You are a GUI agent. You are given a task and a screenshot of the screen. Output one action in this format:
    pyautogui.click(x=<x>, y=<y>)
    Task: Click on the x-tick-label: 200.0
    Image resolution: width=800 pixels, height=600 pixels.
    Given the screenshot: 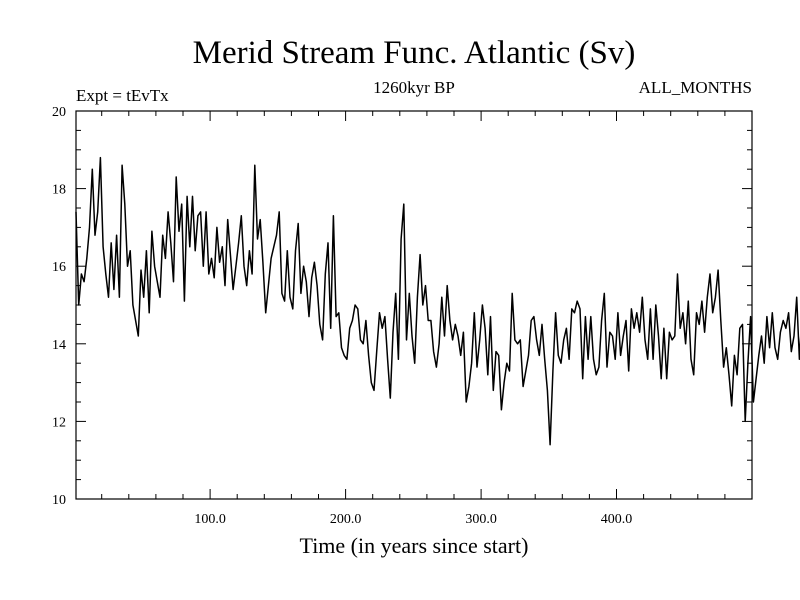 What is the action you would take?
    pyautogui.click(x=346, y=519)
    